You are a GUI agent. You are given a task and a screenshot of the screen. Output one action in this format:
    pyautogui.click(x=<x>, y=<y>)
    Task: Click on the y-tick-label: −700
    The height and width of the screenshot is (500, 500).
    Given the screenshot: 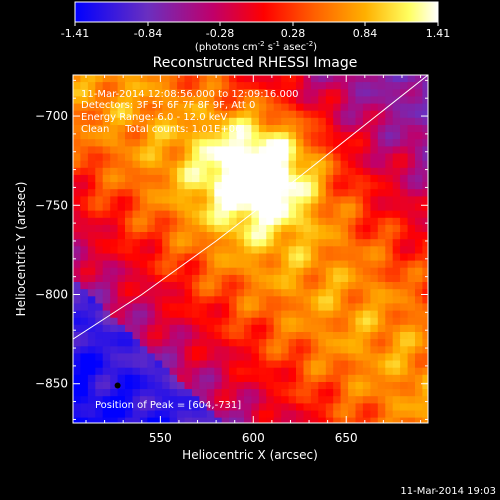 What is the action you would take?
    pyautogui.click(x=51, y=116)
    